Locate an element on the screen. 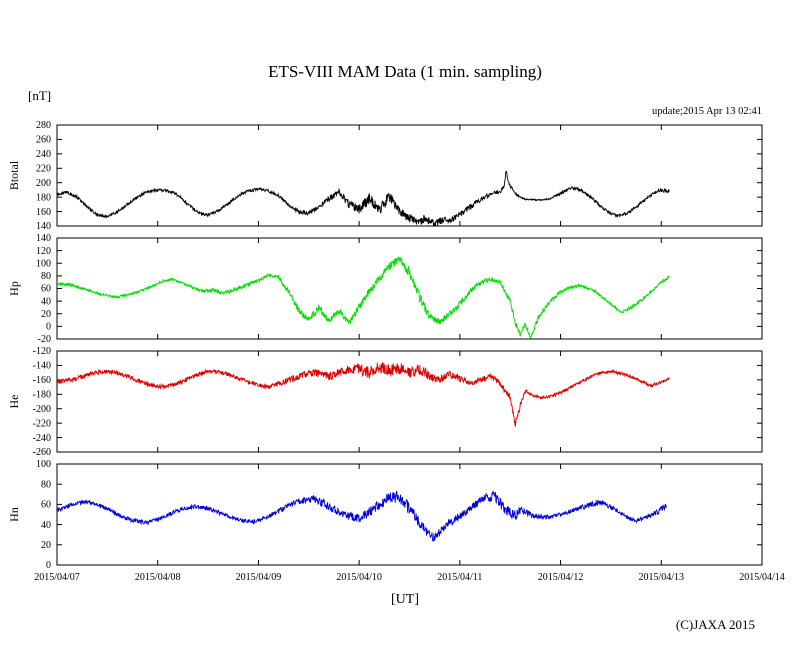  series-he is located at coordinates (363, 394).